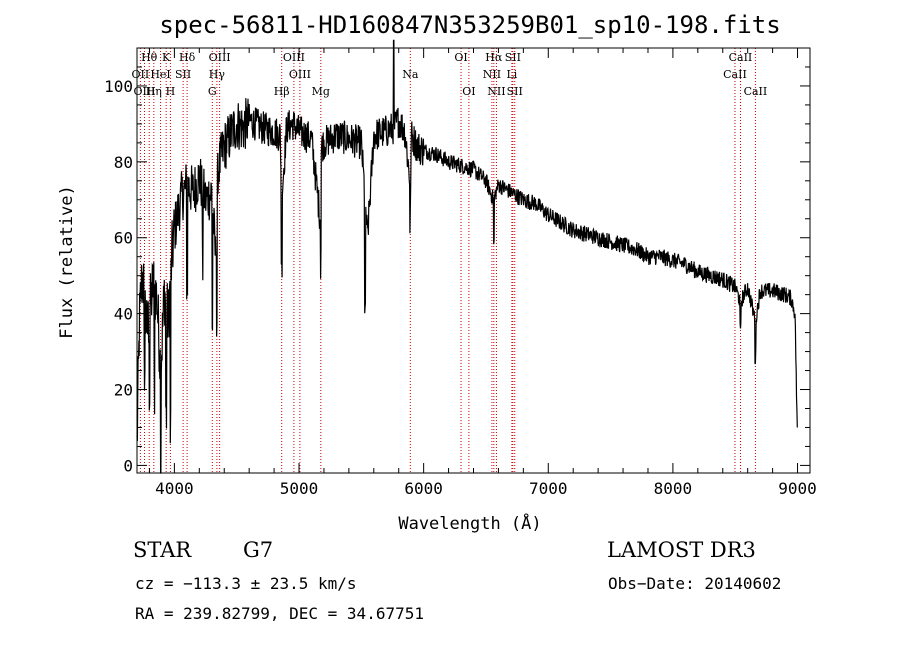 The height and width of the screenshot is (649, 900). I want to click on survey-name: LAMOST DR3, so click(681, 550).